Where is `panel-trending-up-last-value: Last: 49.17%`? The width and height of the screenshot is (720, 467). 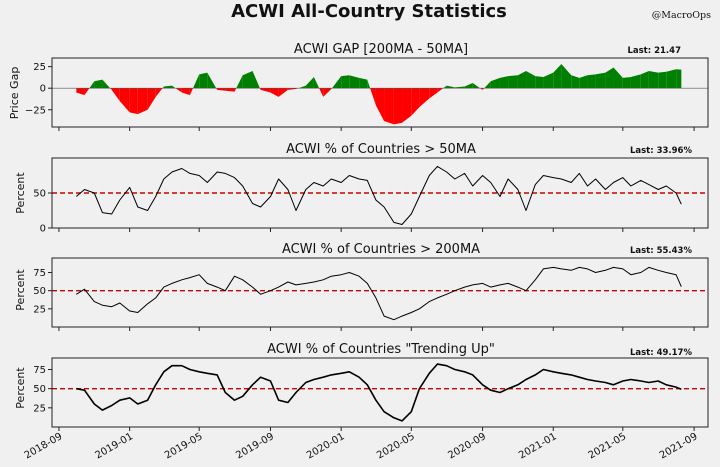
panel-trending-up-last-value: Last: 49.17% is located at coordinates (661, 353).